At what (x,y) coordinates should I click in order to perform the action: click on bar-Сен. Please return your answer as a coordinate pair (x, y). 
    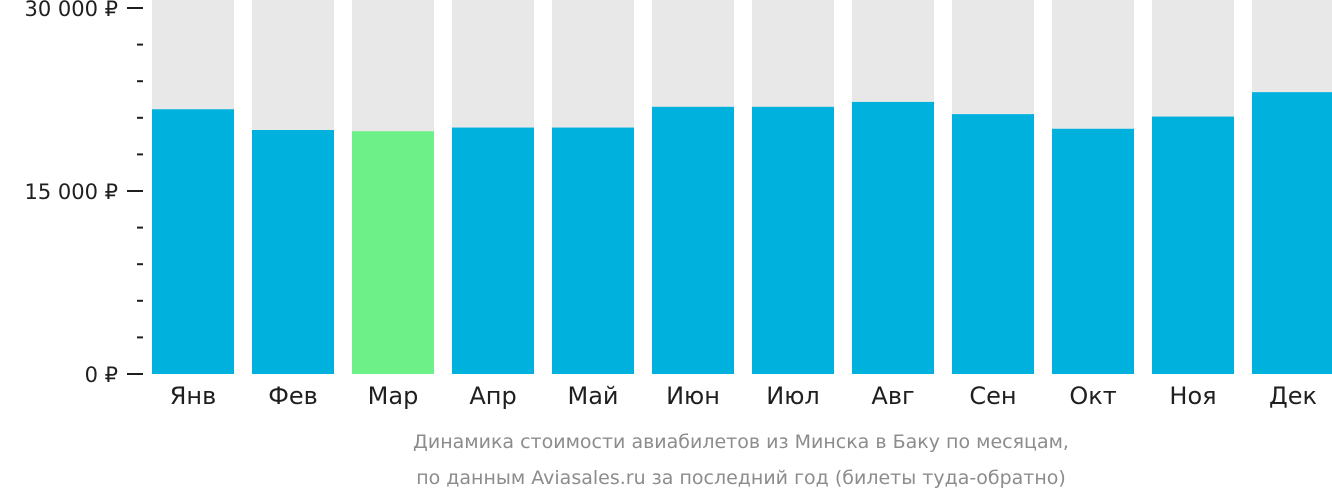
    Looking at the image, I should click on (993, 244).